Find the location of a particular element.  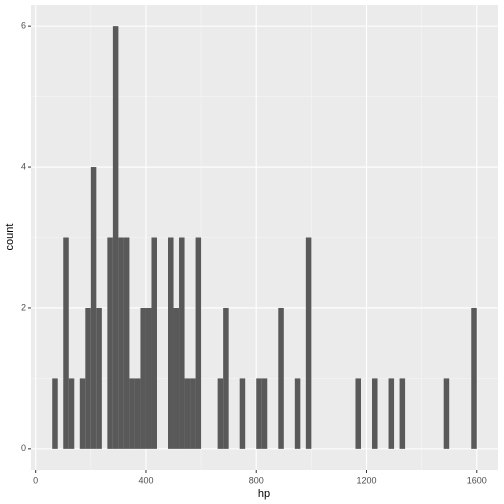

y-axis-title: count is located at coordinates (10, 237).